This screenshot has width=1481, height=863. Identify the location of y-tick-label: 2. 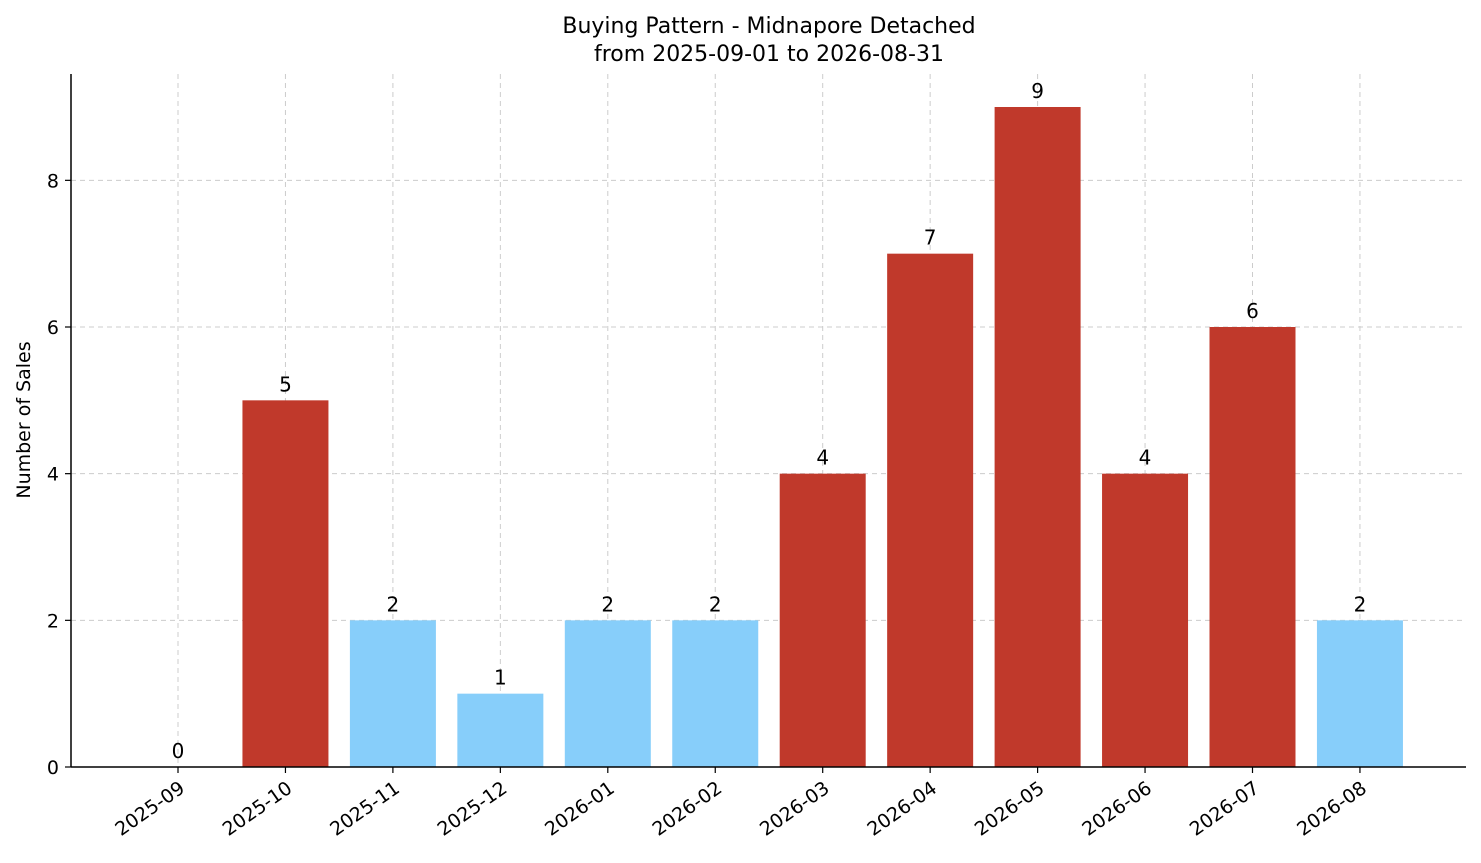
(53, 621).